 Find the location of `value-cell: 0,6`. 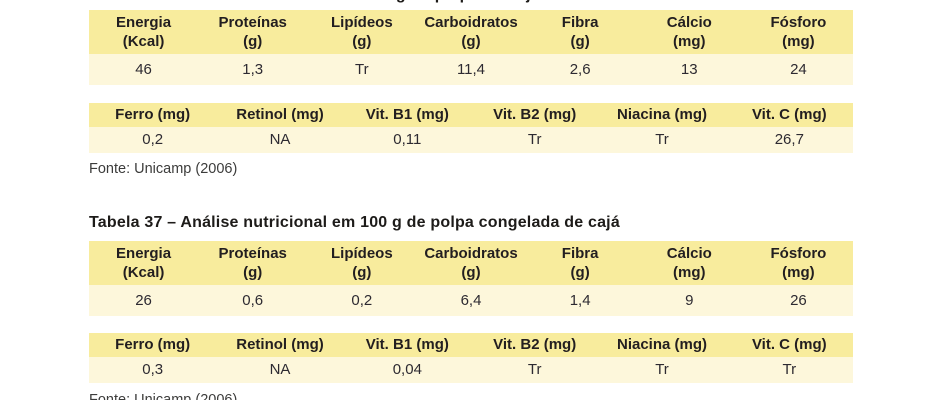

value-cell: 0,6 is located at coordinates (253, 300).